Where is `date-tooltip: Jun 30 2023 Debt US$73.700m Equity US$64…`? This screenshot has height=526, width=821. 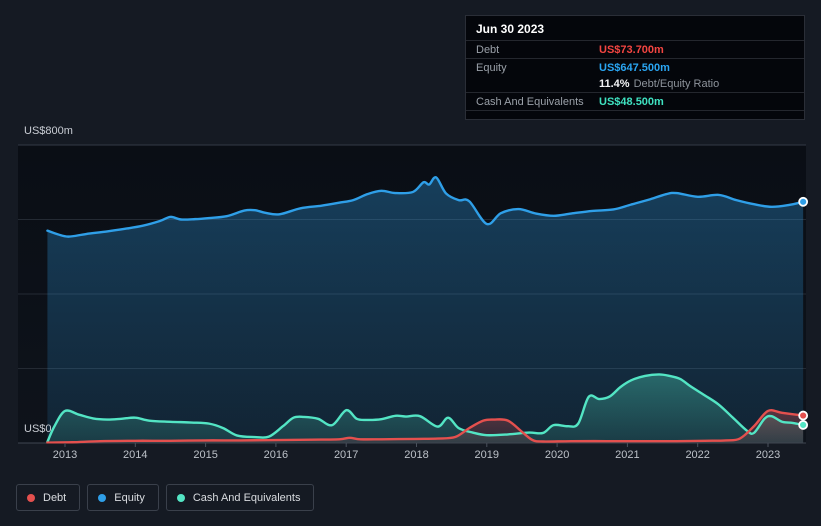
date-tooltip: Jun 30 2023 Debt US$73.700m Equity US$64… is located at coordinates (635, 67).